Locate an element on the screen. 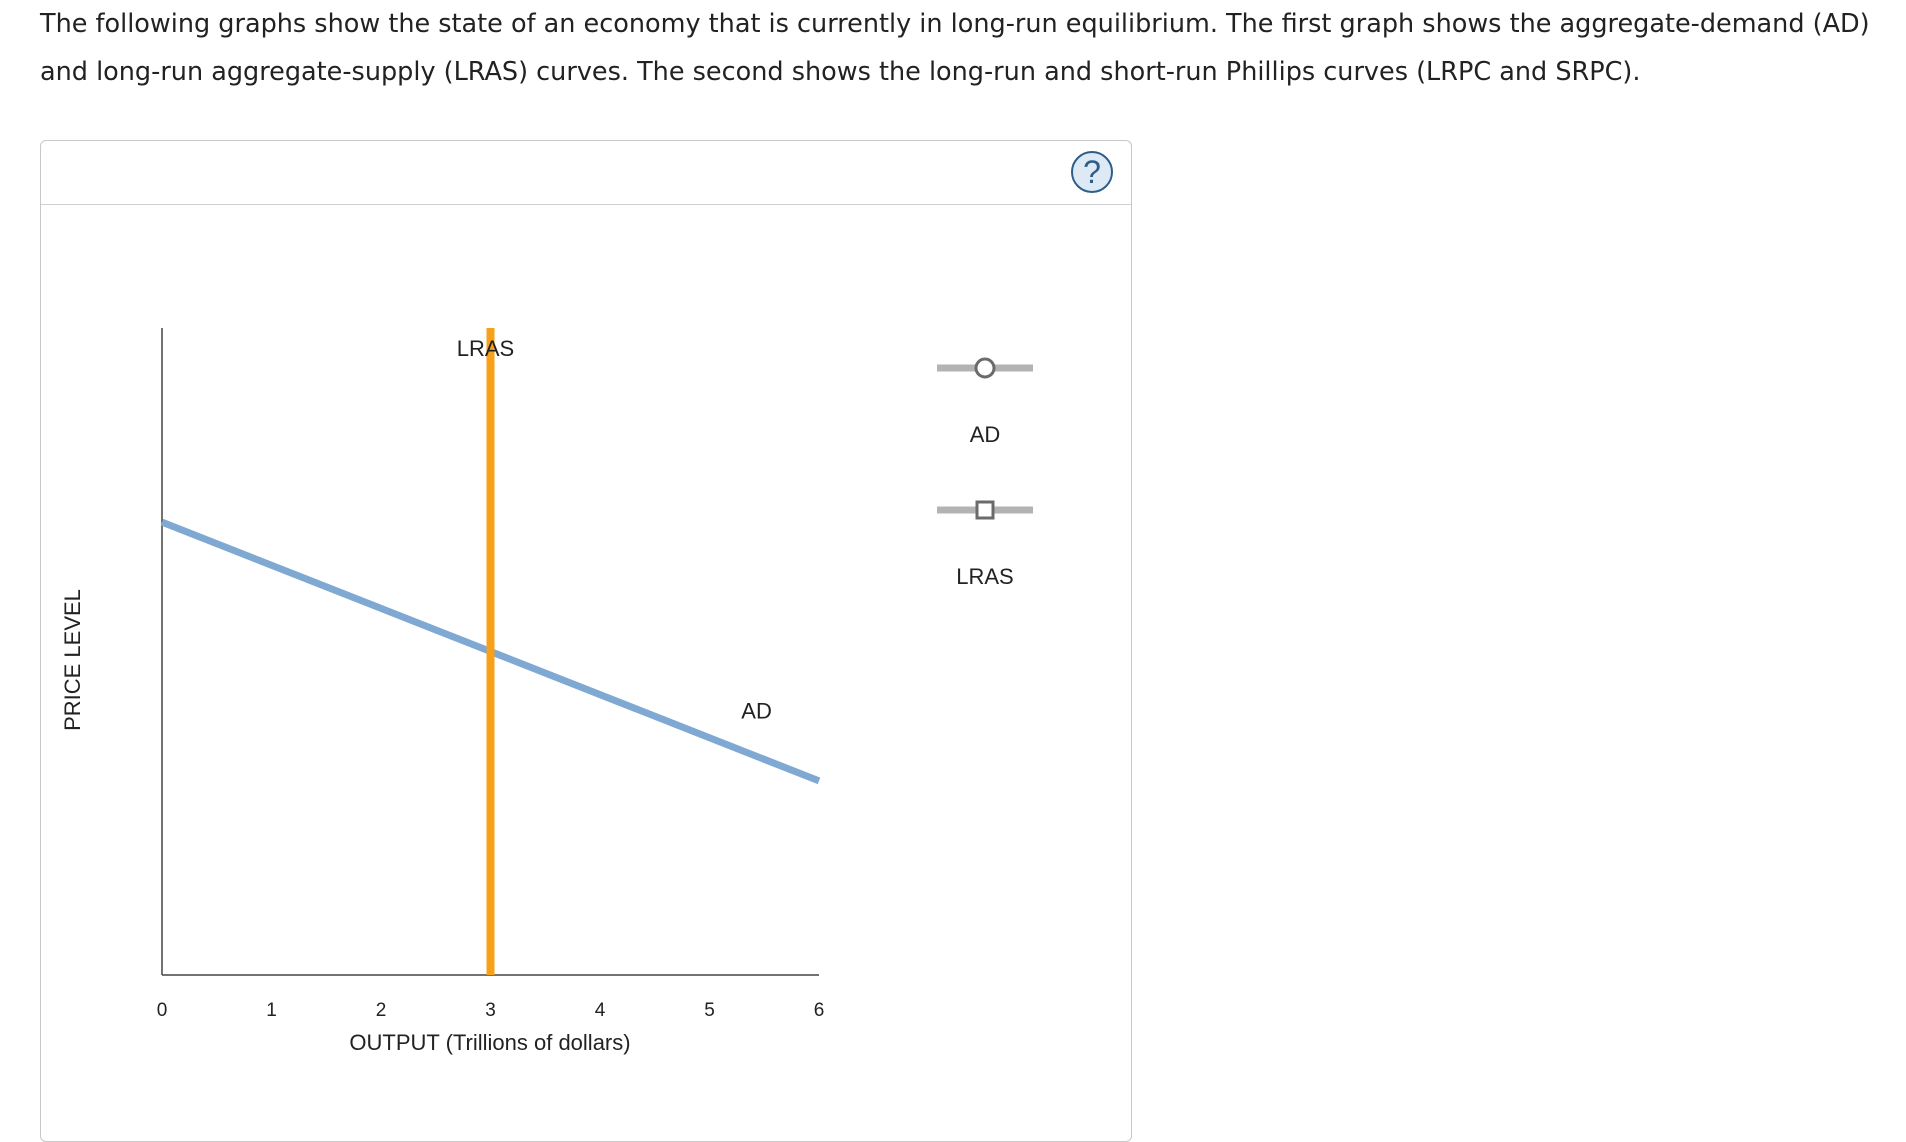  x-tick-labels: 0 1 2 3 4 5 6 is located at coordinates (491, 1010).